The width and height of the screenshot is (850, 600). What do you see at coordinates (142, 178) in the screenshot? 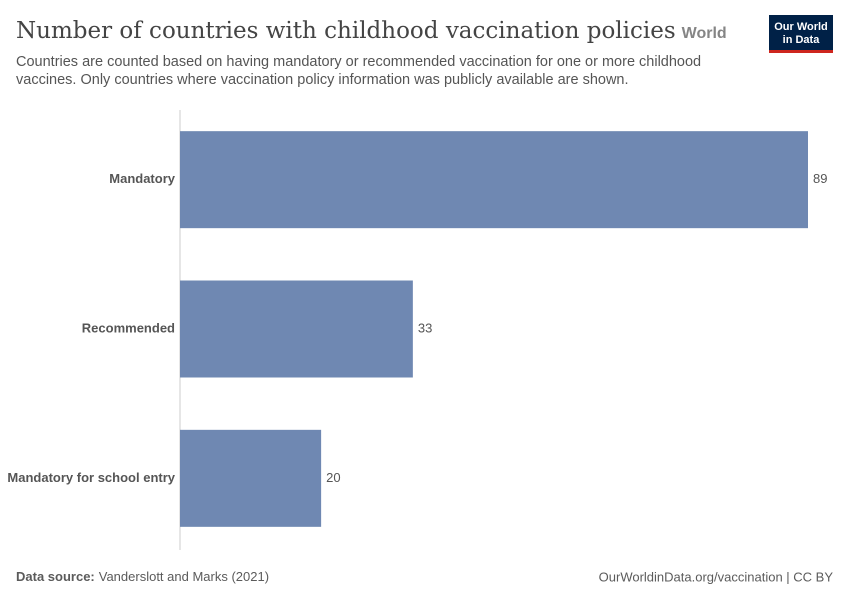
I see `category-label: Mandatory` at bounding box center [142, 178].